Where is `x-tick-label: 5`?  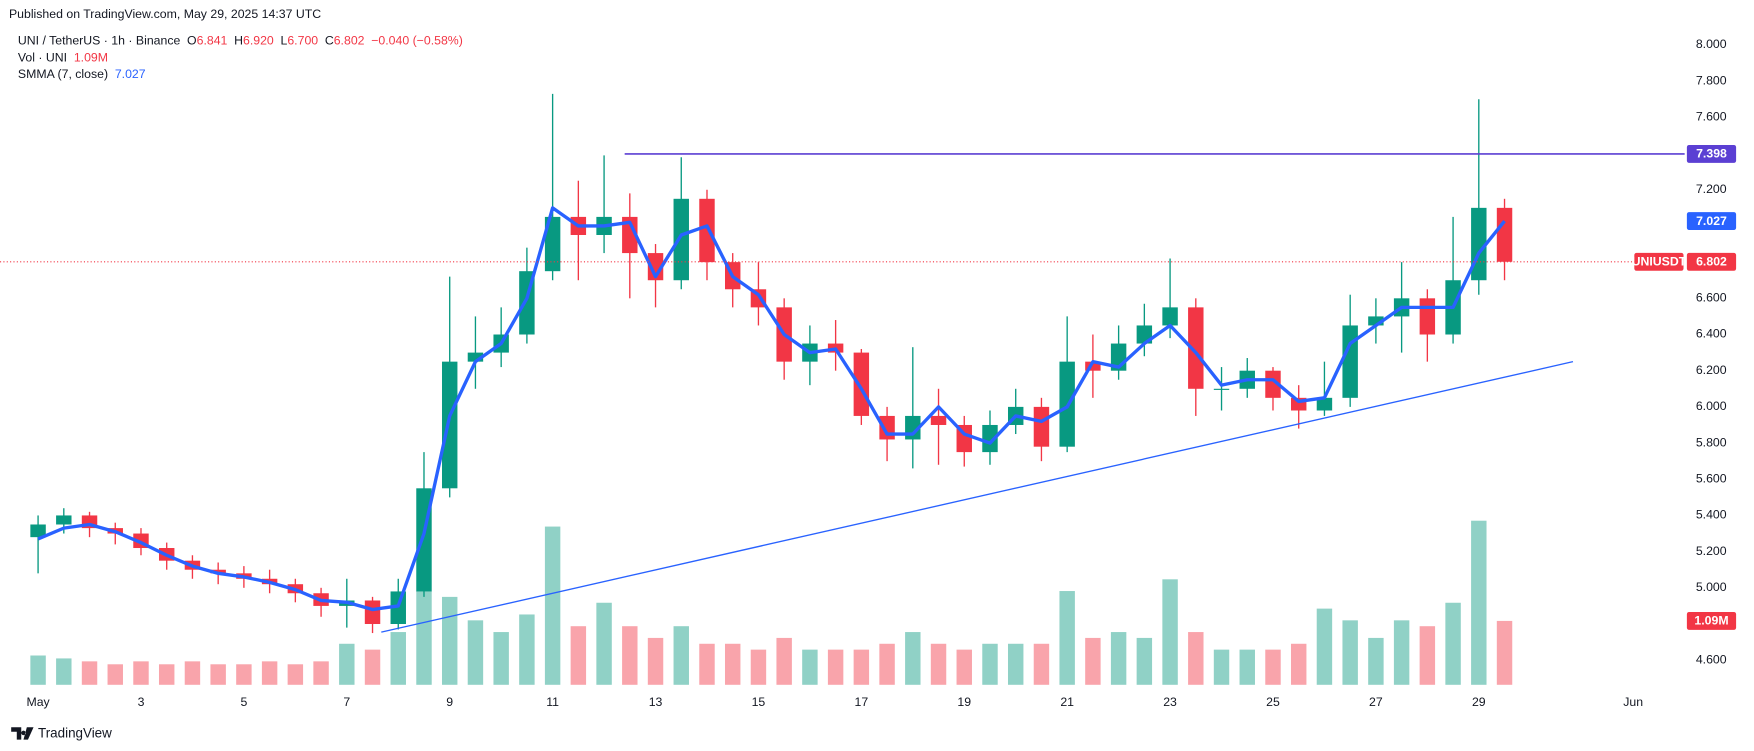
x-tick-label: 5 is located at coordinates (243, 702).